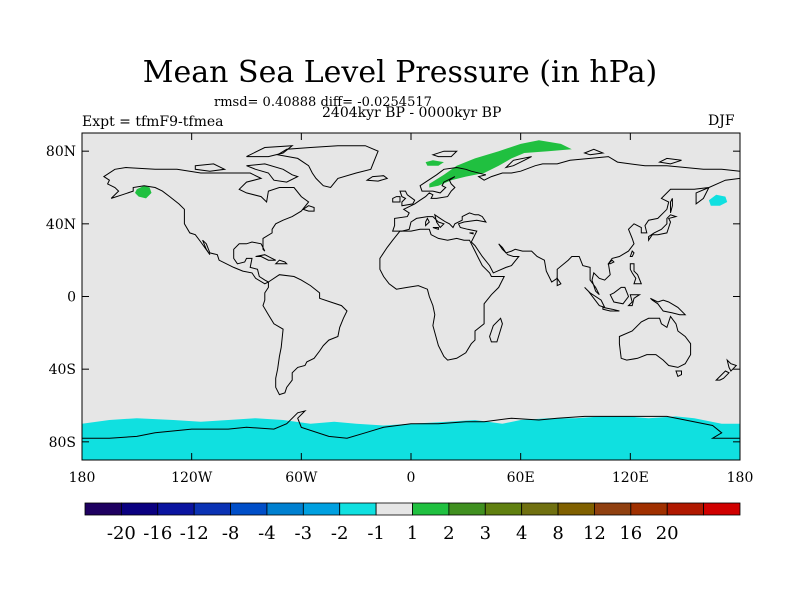 The image size is (800, 600). What do you see at coordinates (434, 163) in the screenshot?
I see `iceland-positive-region` at bounding box center [434, 163].